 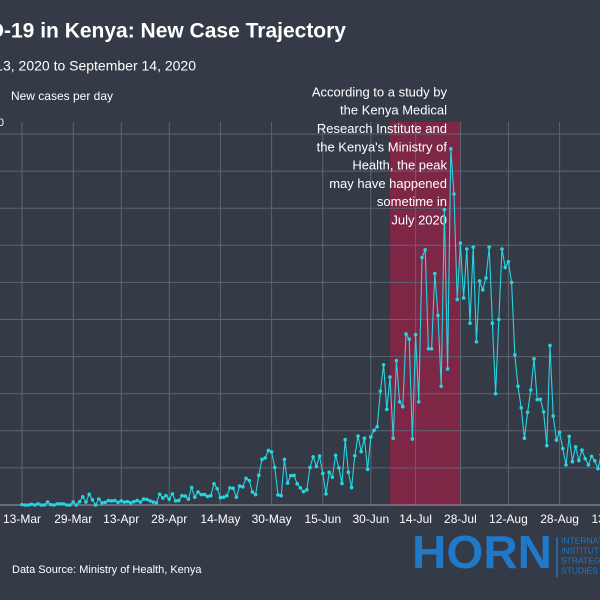 What do you see at coordinates (2, 123) in the screenshot?
I see `y-tick-label: 1,000` at bounding box center [2, 123].